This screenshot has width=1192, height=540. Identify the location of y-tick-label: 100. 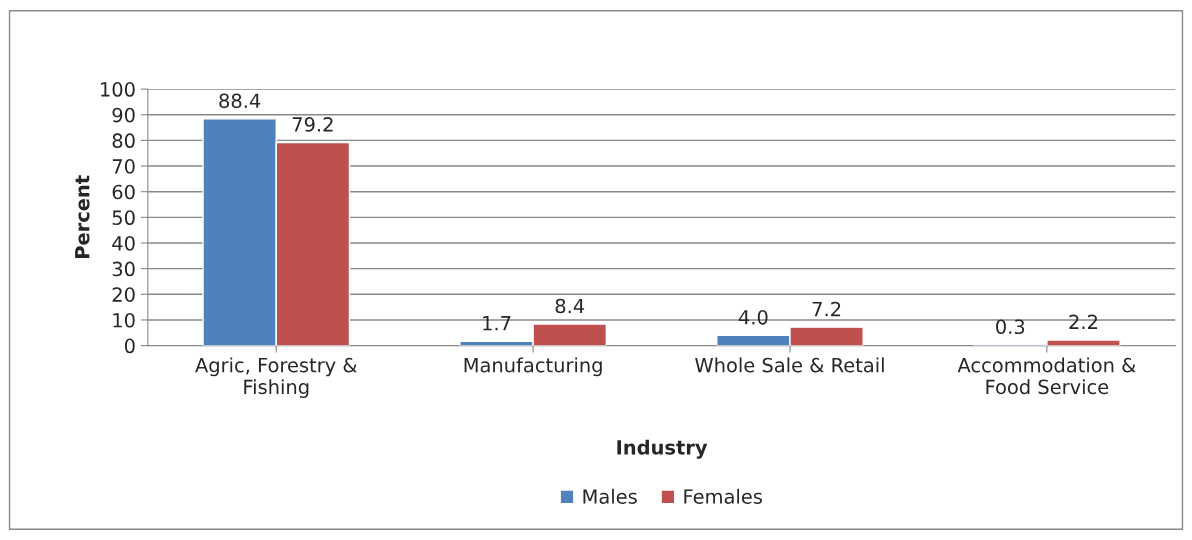
(118, 89).